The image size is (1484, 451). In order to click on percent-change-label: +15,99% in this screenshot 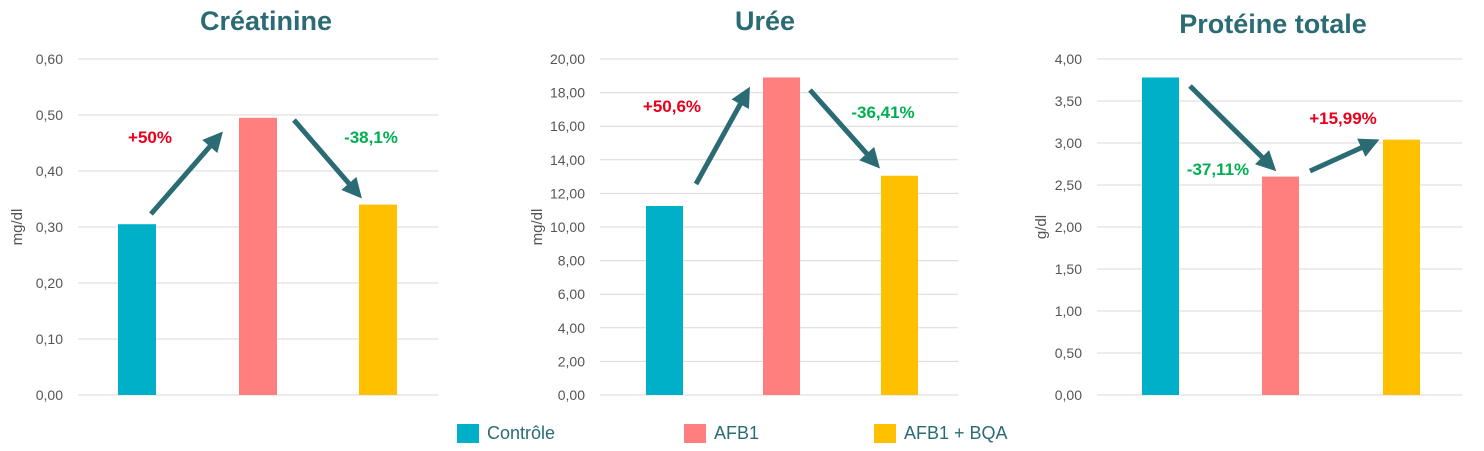, I will do `click(1343, 118)`.